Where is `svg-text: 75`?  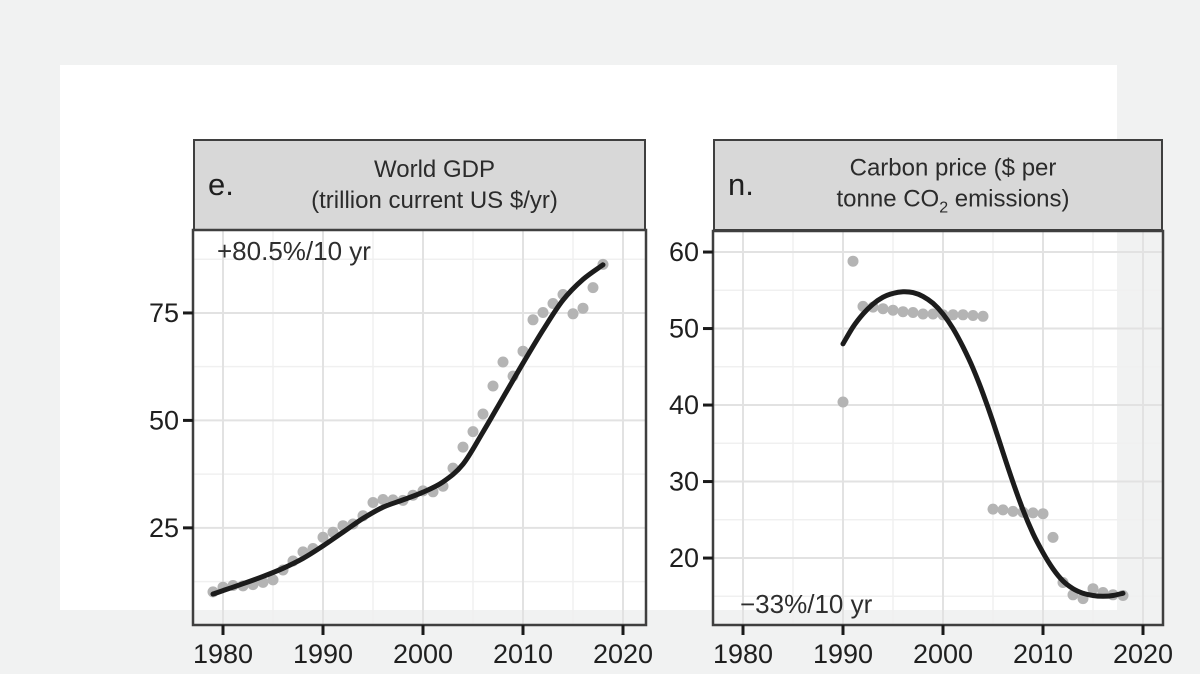 svg-text: 75 is located at coordinates (164, 313).